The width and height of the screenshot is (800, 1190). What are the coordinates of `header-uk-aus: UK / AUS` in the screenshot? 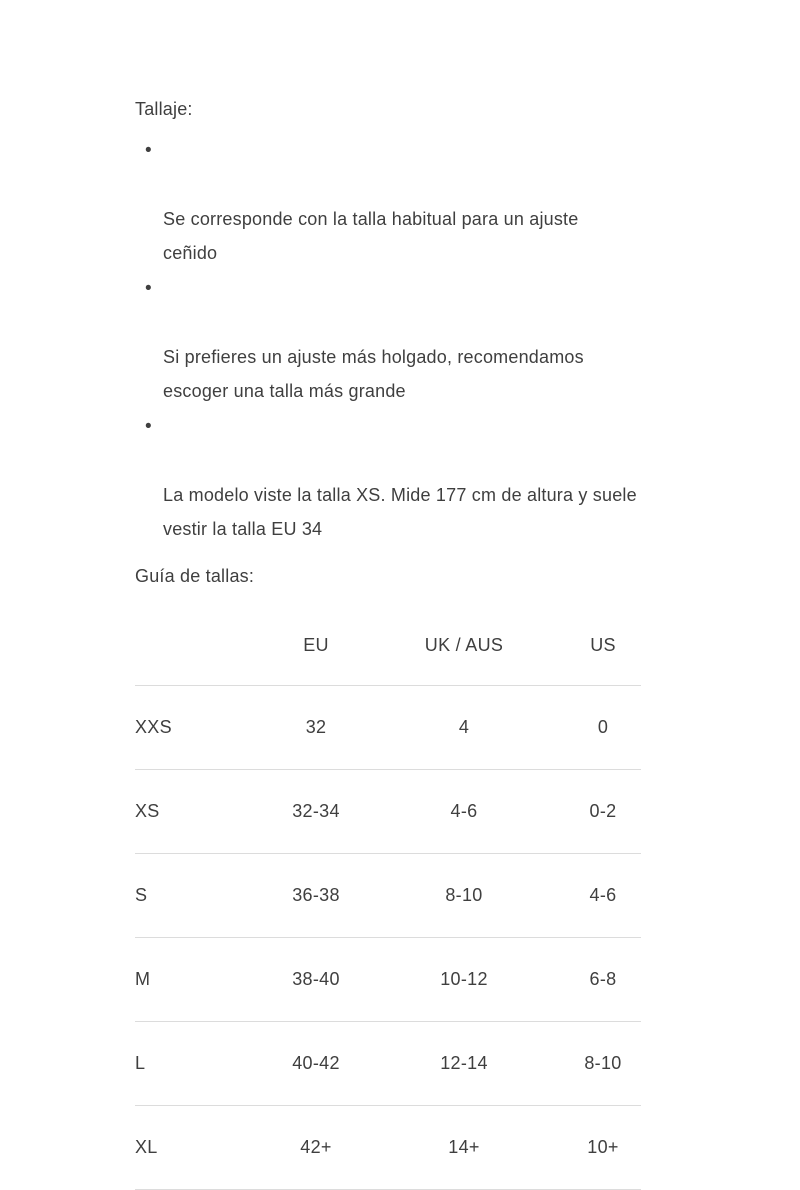 It's located at (464, 645).